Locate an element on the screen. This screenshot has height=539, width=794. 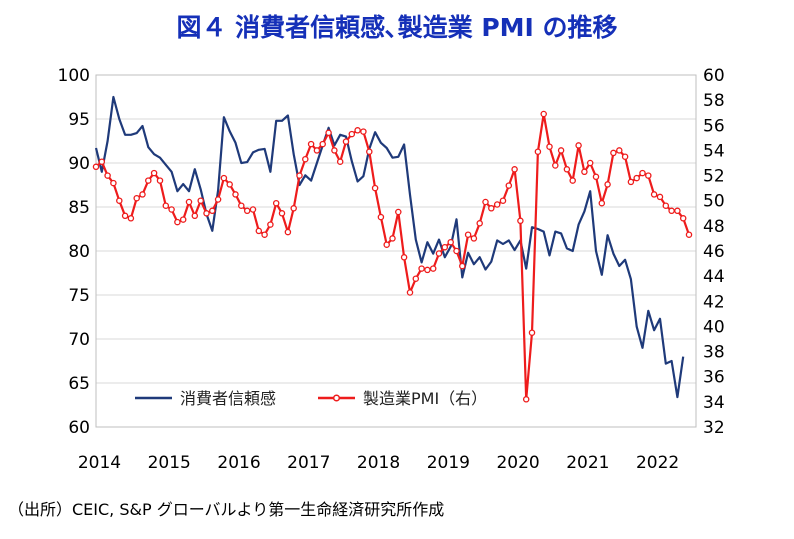
right-tick-label: 58 is located at coordinates (714, 101).